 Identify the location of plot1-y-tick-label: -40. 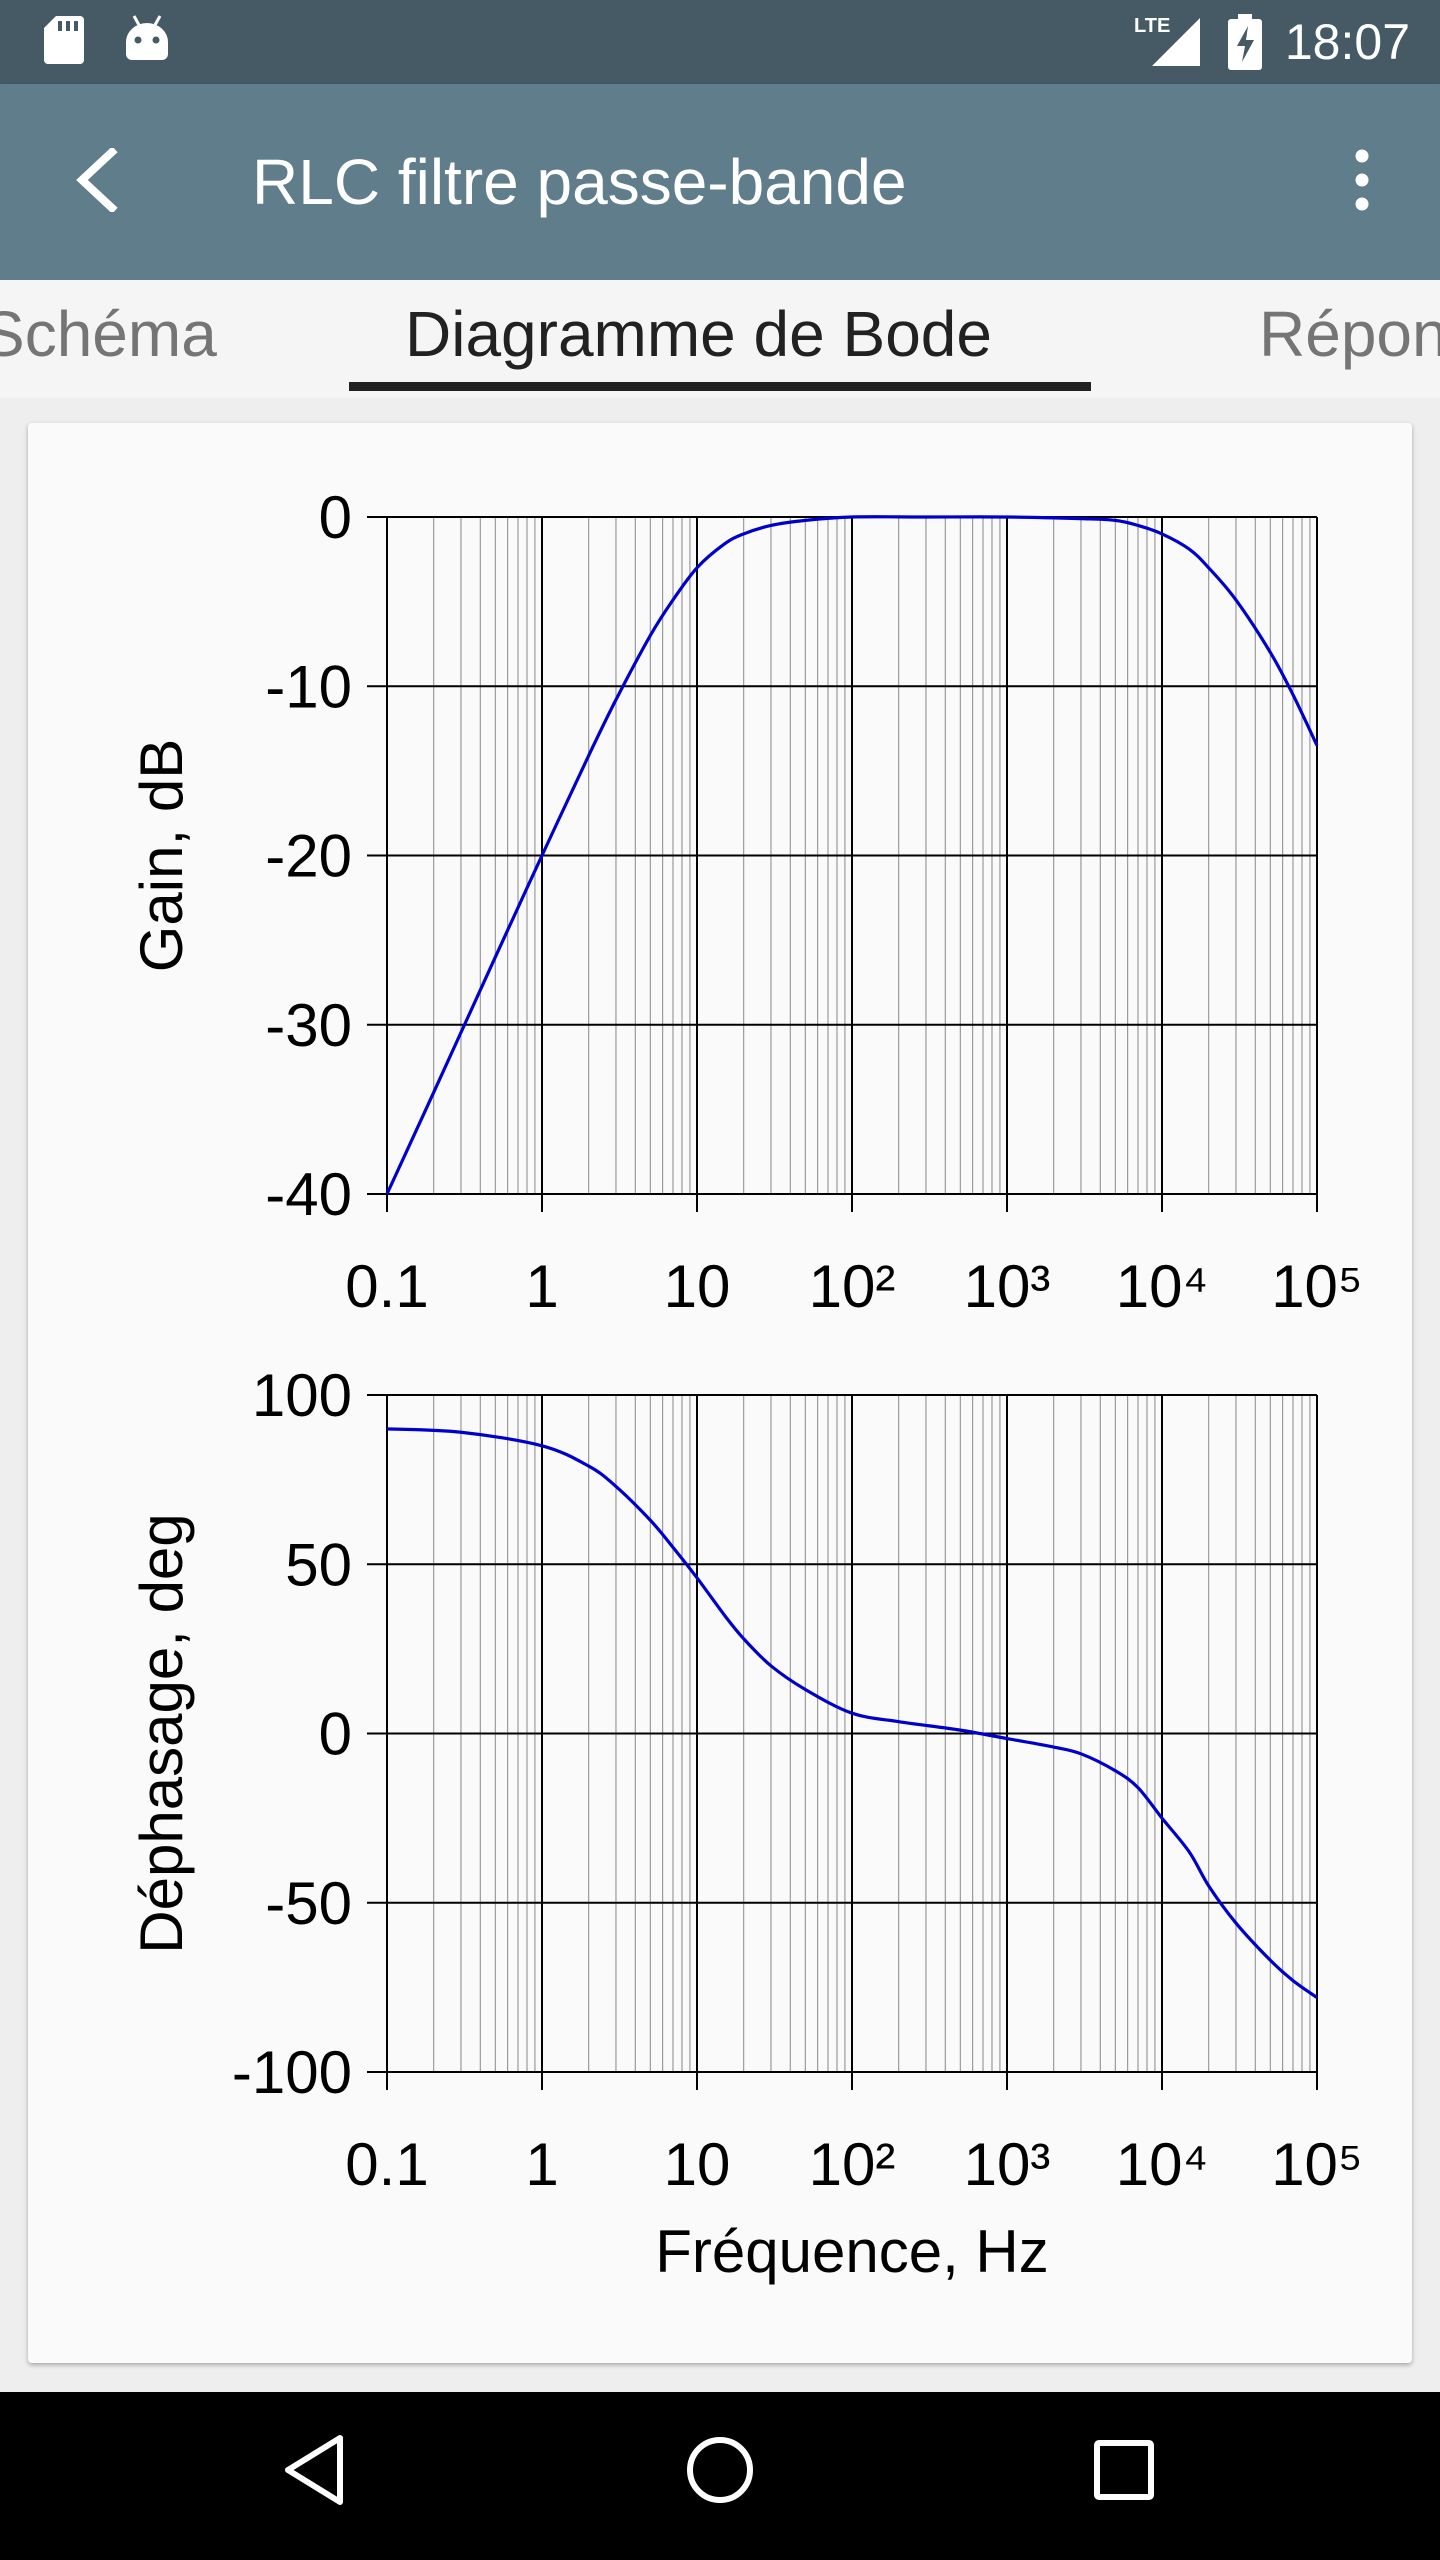
(308, 1194).